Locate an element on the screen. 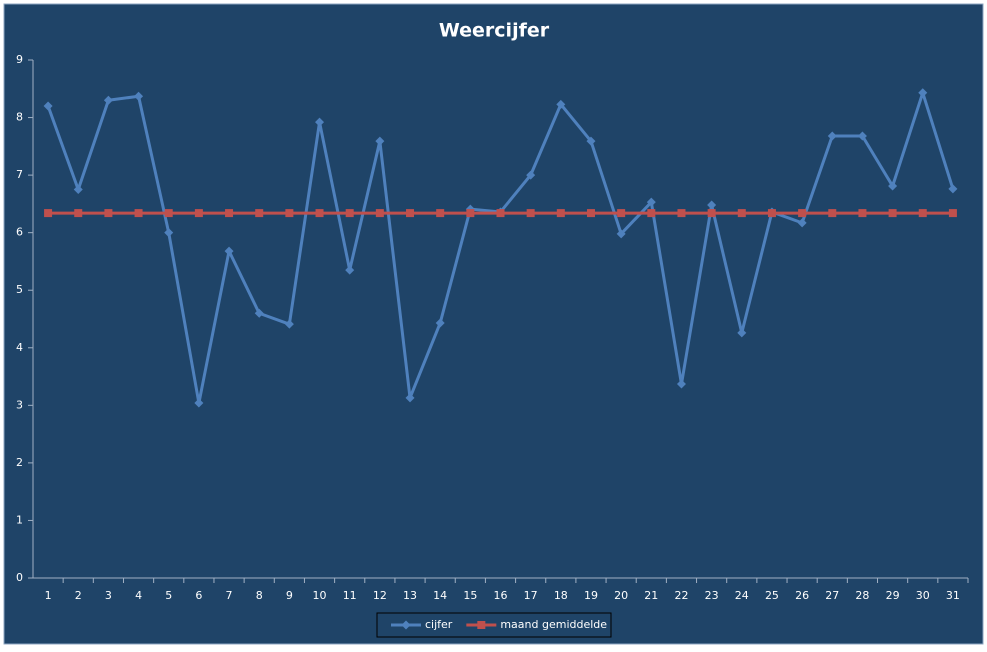 The width and height of the screenshot is (987, 652). x-tick-label: 18 is located at coordinates (561, 595).